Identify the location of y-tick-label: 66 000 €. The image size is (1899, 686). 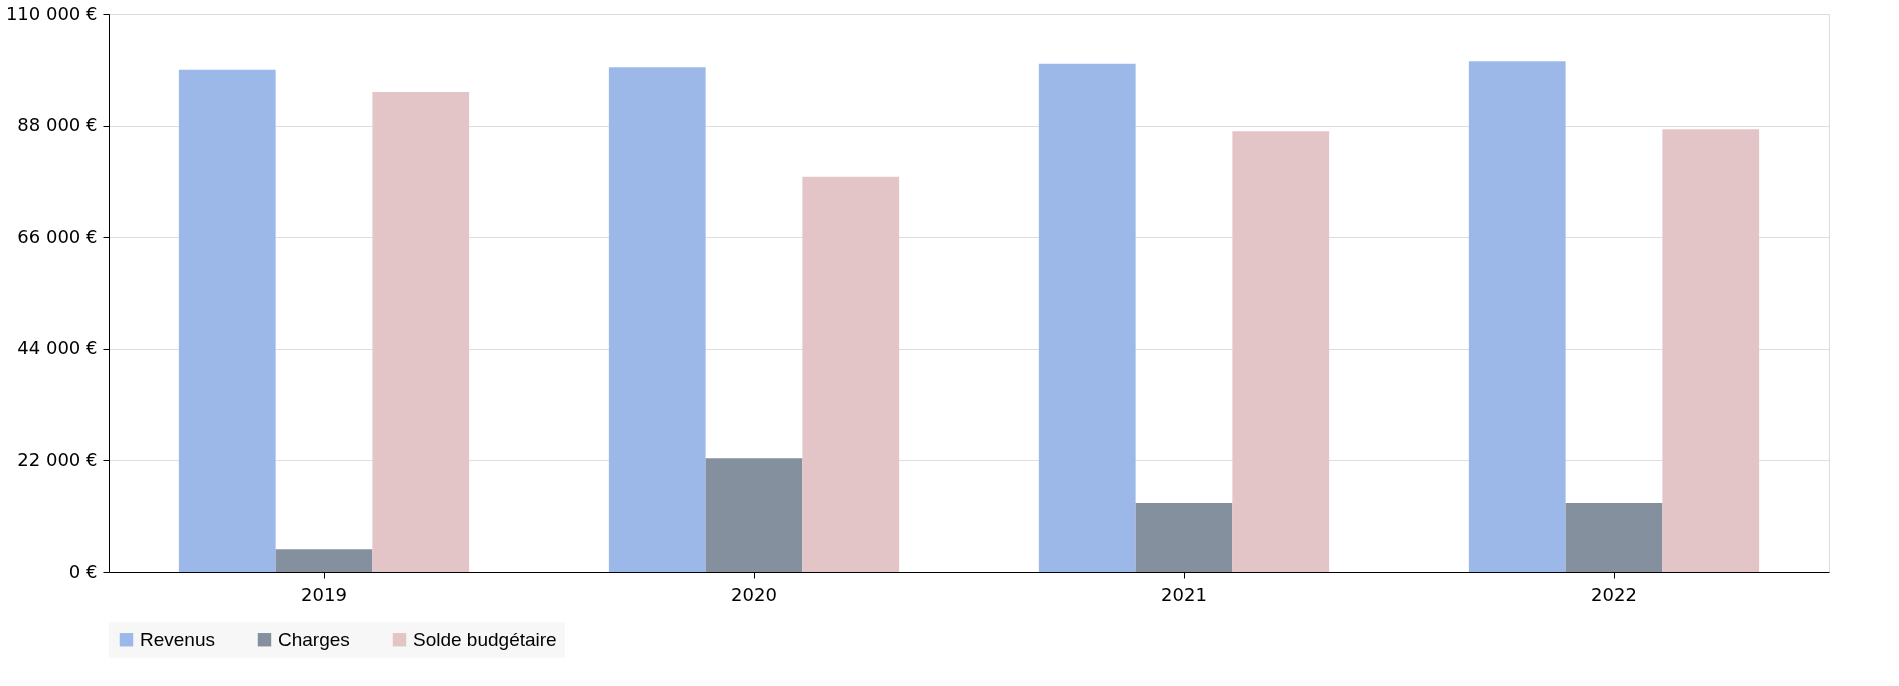
(57, 236).